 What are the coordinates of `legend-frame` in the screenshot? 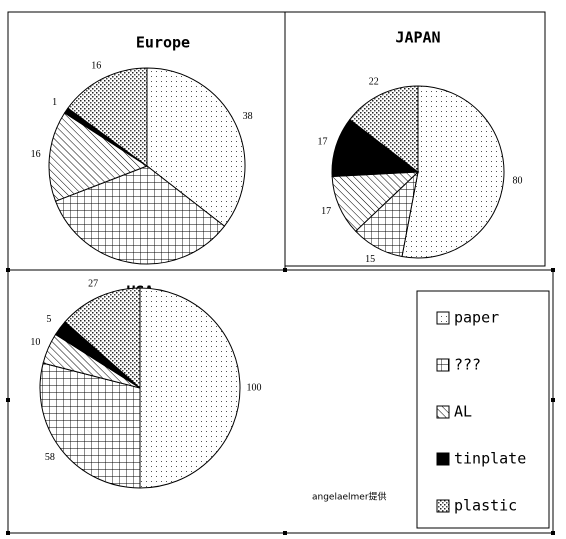 It's located at (483, 409).